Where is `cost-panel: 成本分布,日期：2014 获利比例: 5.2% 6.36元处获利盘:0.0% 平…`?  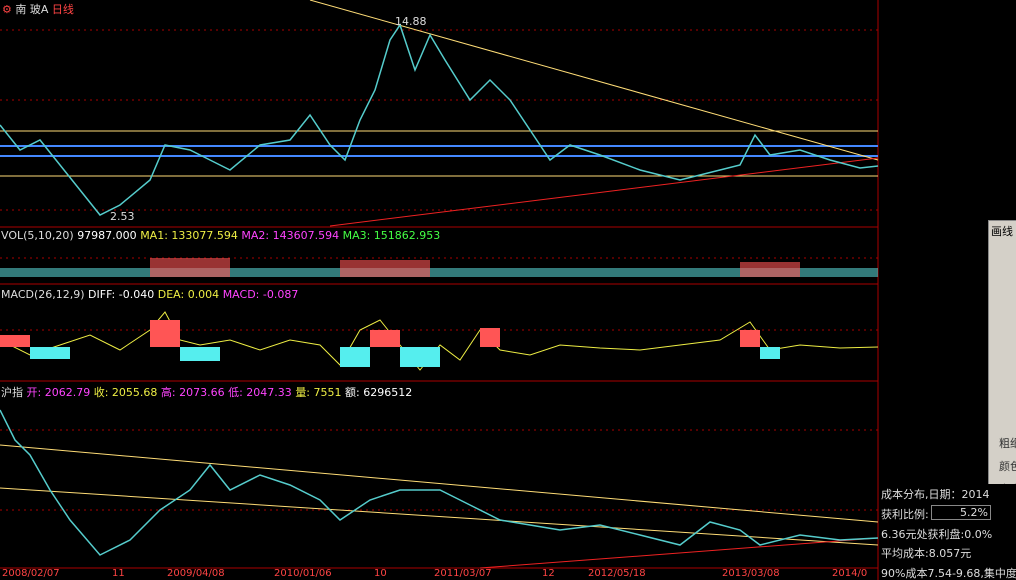 cost-panel: 成本分布,日期：2014 获利比例: 5.2% 6.36元处获利盘:0.0% 平… is located at coordinates (947, 532).